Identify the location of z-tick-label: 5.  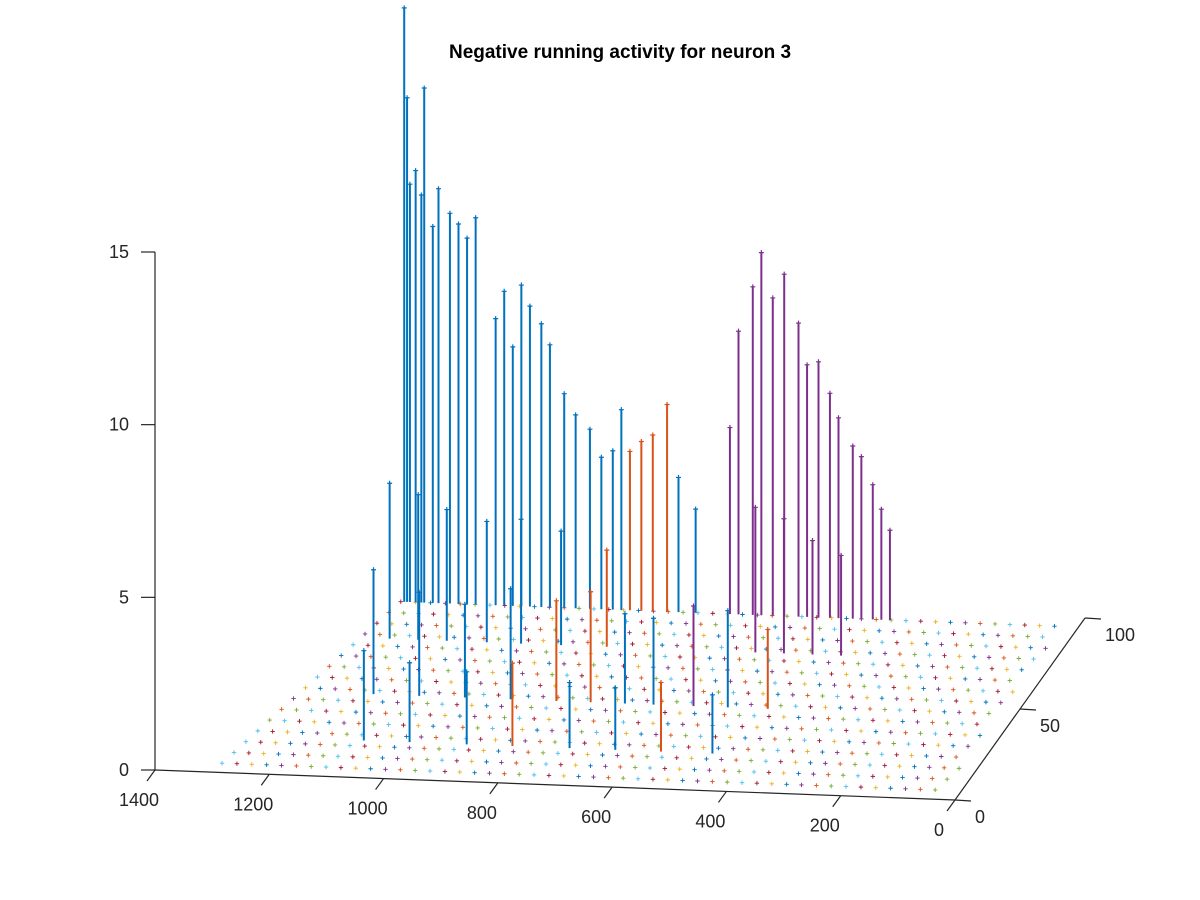
(124, 597).